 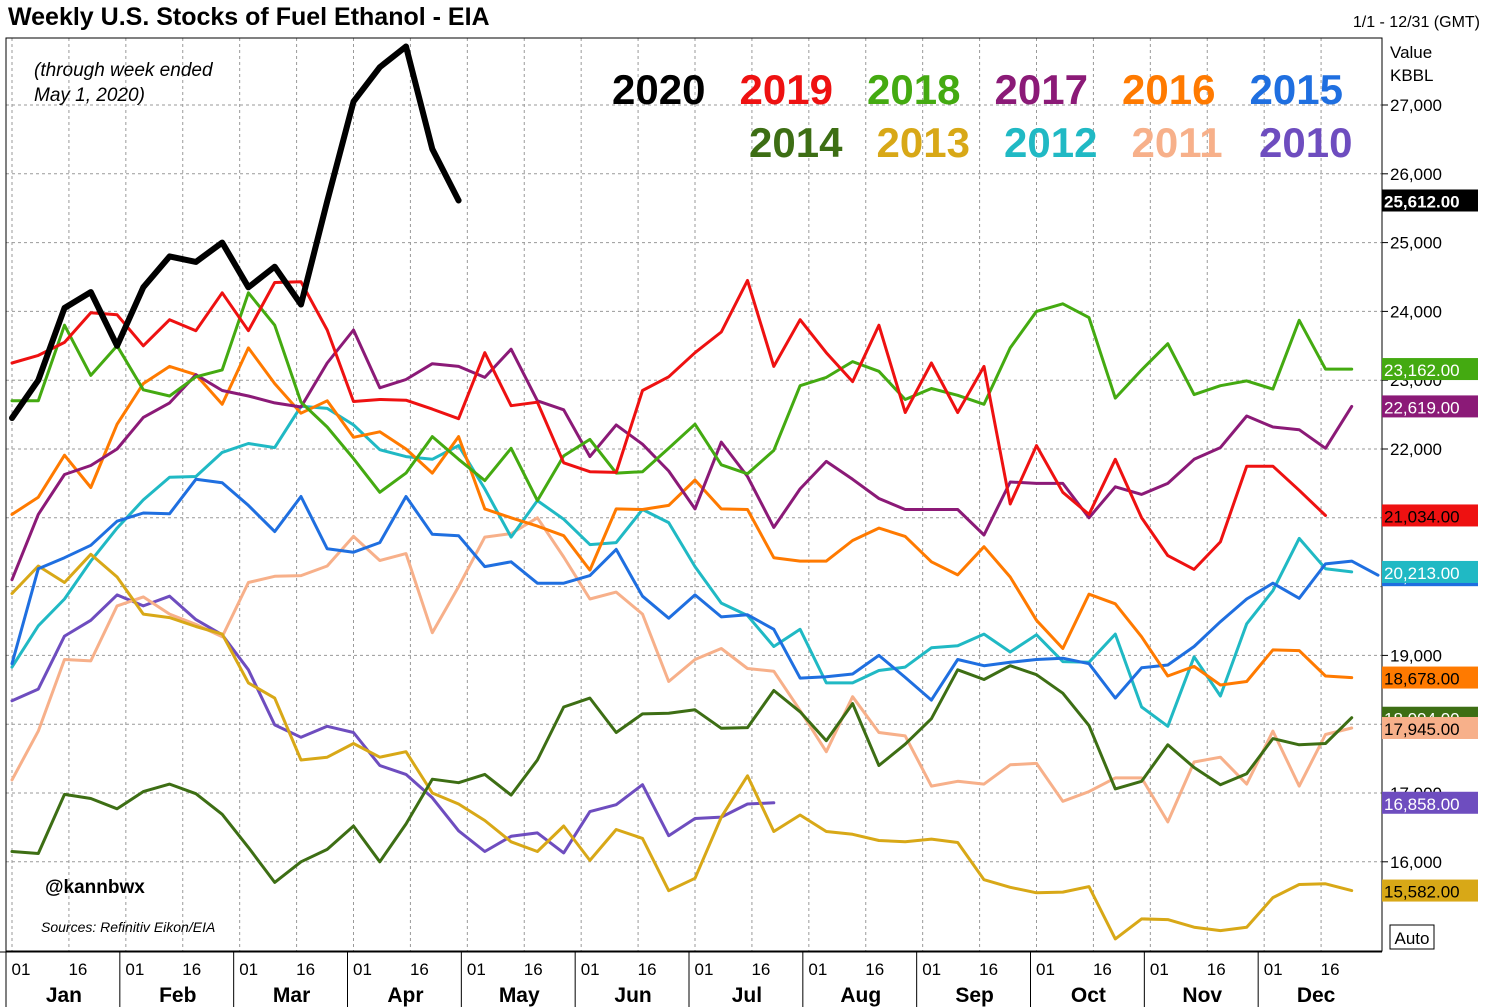 What do you see at coordinates (923, 142) in the screenshot?
I see `legend-item-2013: 2013` at bounding box center [923, 142].